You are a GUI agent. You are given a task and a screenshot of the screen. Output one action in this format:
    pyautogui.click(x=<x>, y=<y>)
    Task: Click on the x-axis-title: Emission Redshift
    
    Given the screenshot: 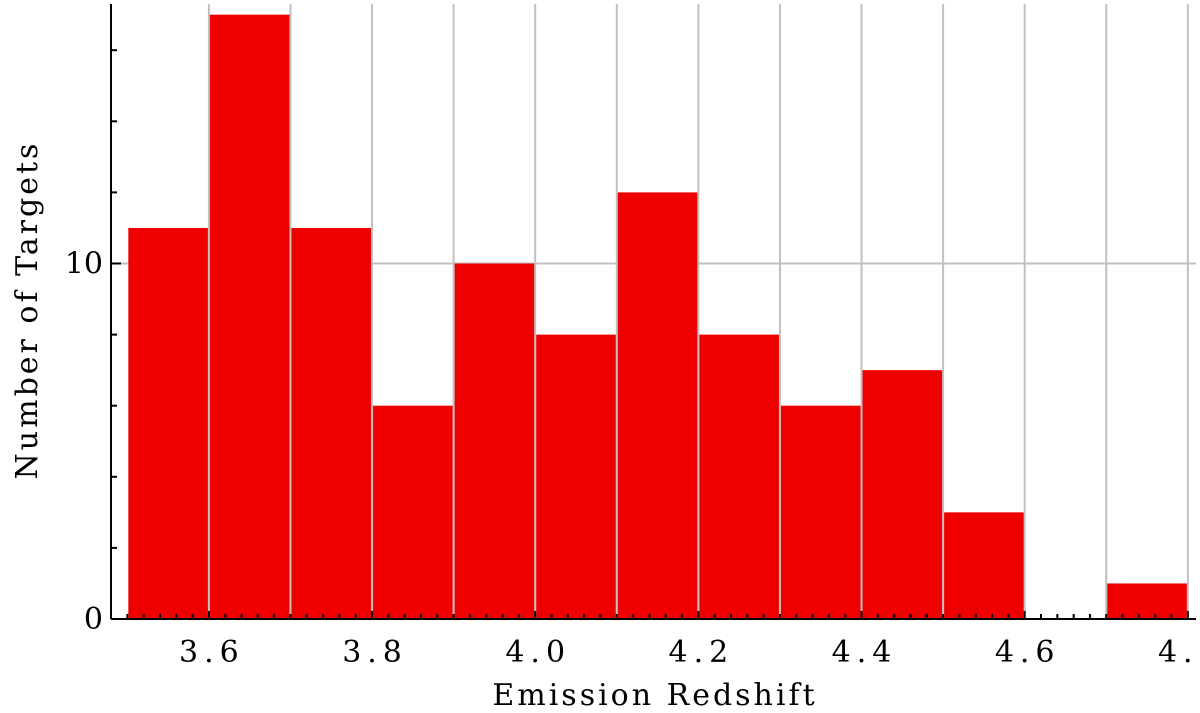 What is the action you would take?
    pyautogui.click(x=654, y=695)
    